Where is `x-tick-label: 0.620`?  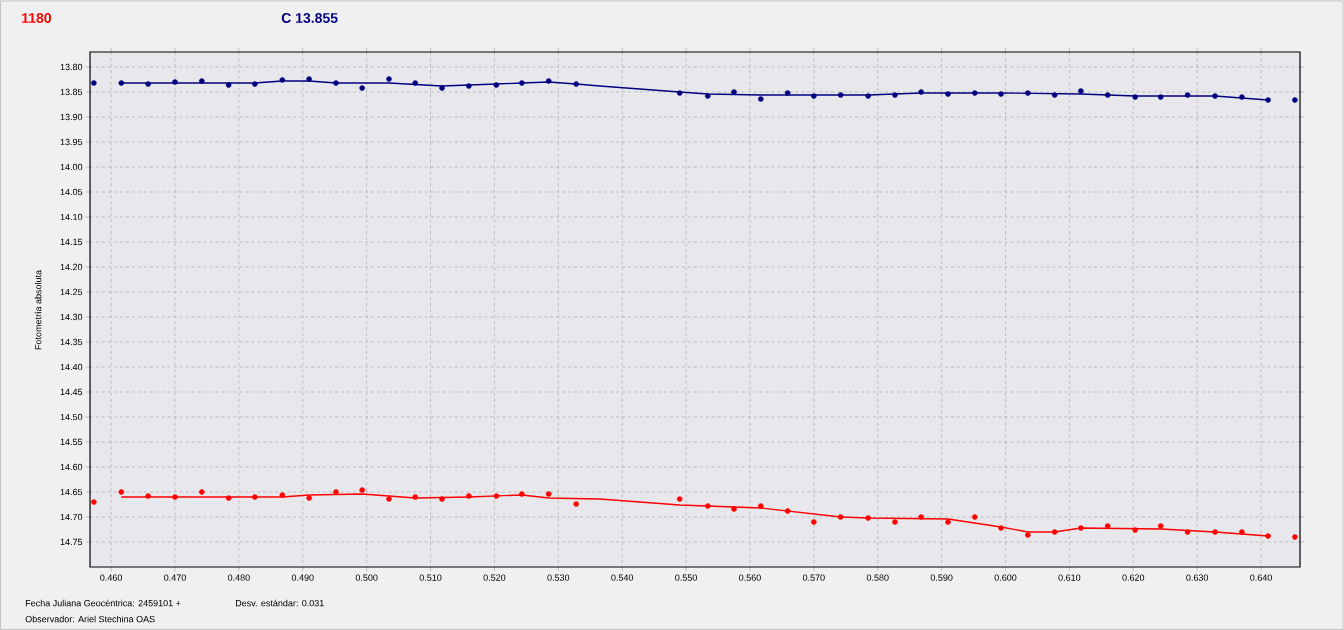
x-tick-label: 0.620 is located at coordinates (1133, 577).